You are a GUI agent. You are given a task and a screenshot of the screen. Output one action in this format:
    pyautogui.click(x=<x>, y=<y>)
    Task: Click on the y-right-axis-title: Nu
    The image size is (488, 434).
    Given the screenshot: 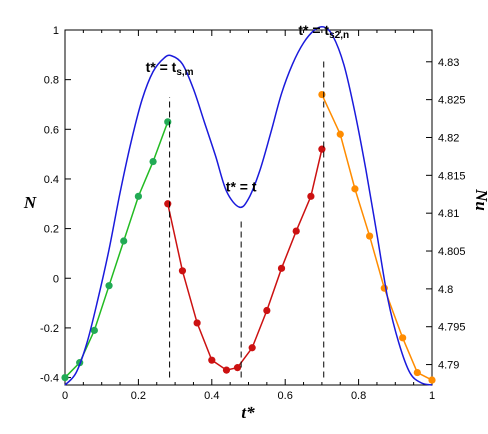 What is the action you would take?
    pyautogui.click(x=480, y=199)
    